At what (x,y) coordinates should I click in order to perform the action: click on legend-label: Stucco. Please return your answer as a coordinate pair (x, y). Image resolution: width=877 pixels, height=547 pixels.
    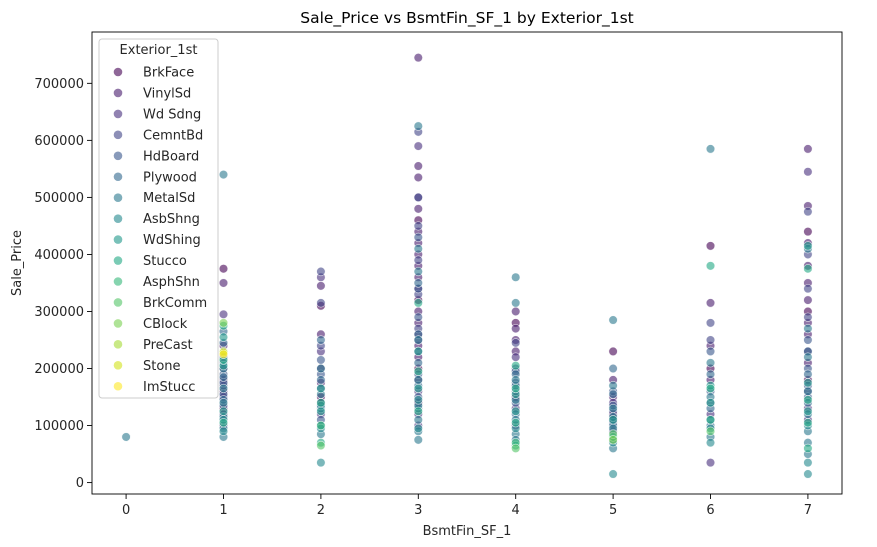
    Looking at the image, I should click on (165, 261).